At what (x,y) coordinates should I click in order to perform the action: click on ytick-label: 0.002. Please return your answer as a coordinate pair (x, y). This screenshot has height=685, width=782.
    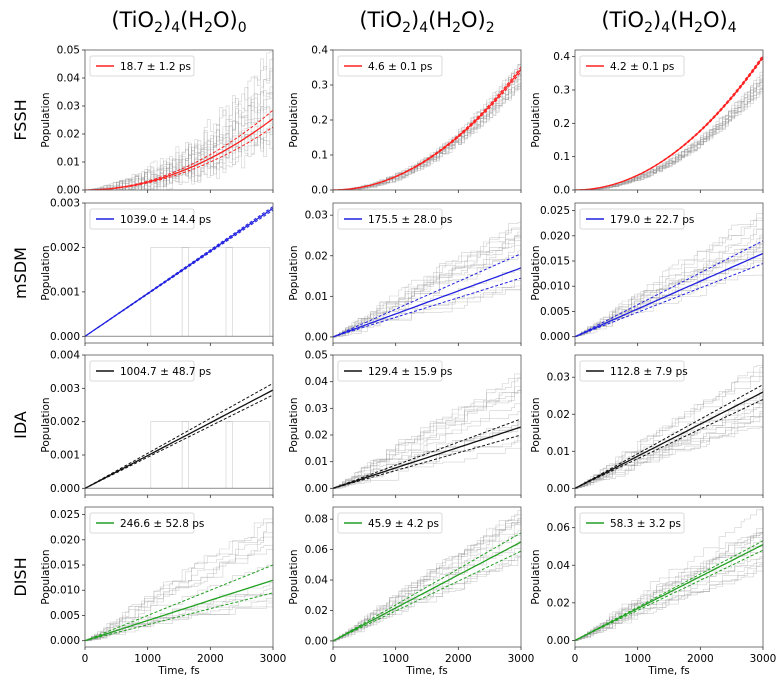
    Looking at the image, I should click on (65, 248).